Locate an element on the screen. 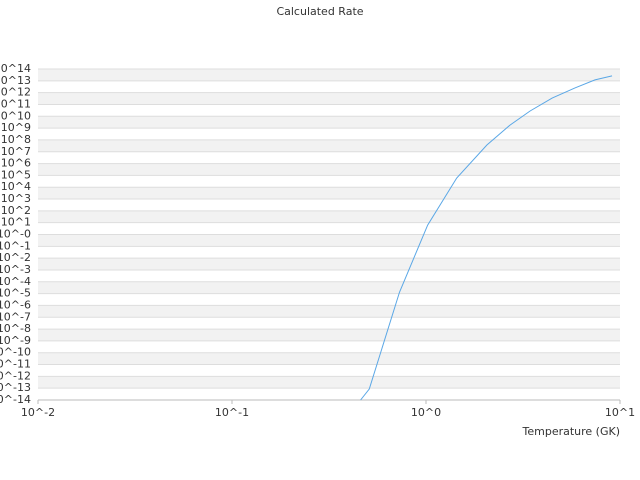 This screenshot has width=640, height=480. y-tick-label: 10^-3 is located at coordinates (15, 269).